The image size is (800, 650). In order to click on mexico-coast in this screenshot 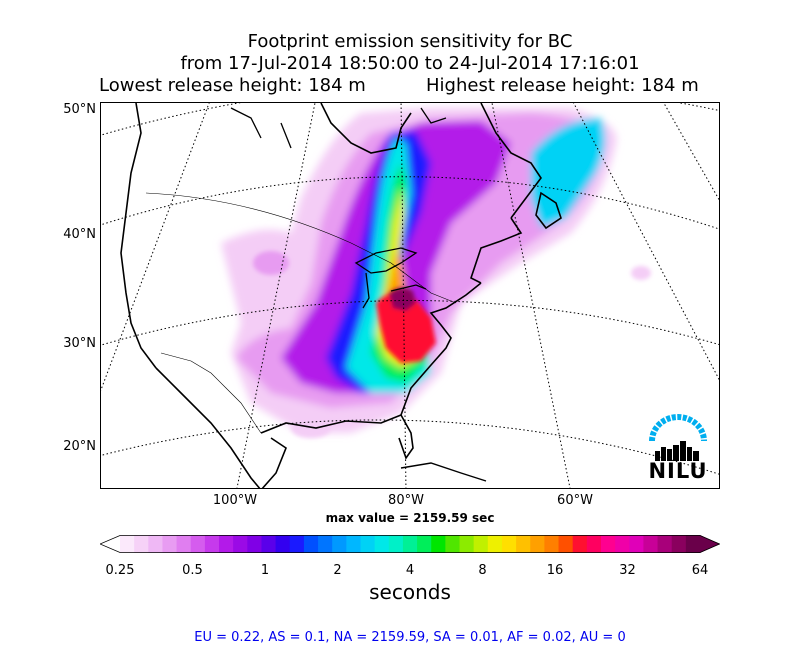, I will do `click(208, 427)`.